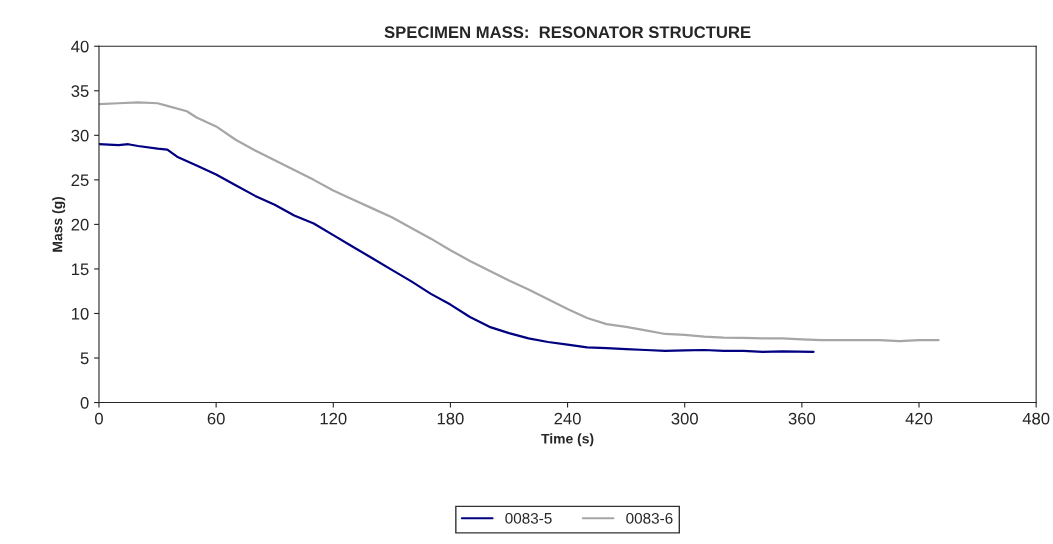 The width and height of the screenshot is (1053, 544). Describe the element at coordinates (567, 418) in the screenshot. I see `x-tick-label: 240` at that location.